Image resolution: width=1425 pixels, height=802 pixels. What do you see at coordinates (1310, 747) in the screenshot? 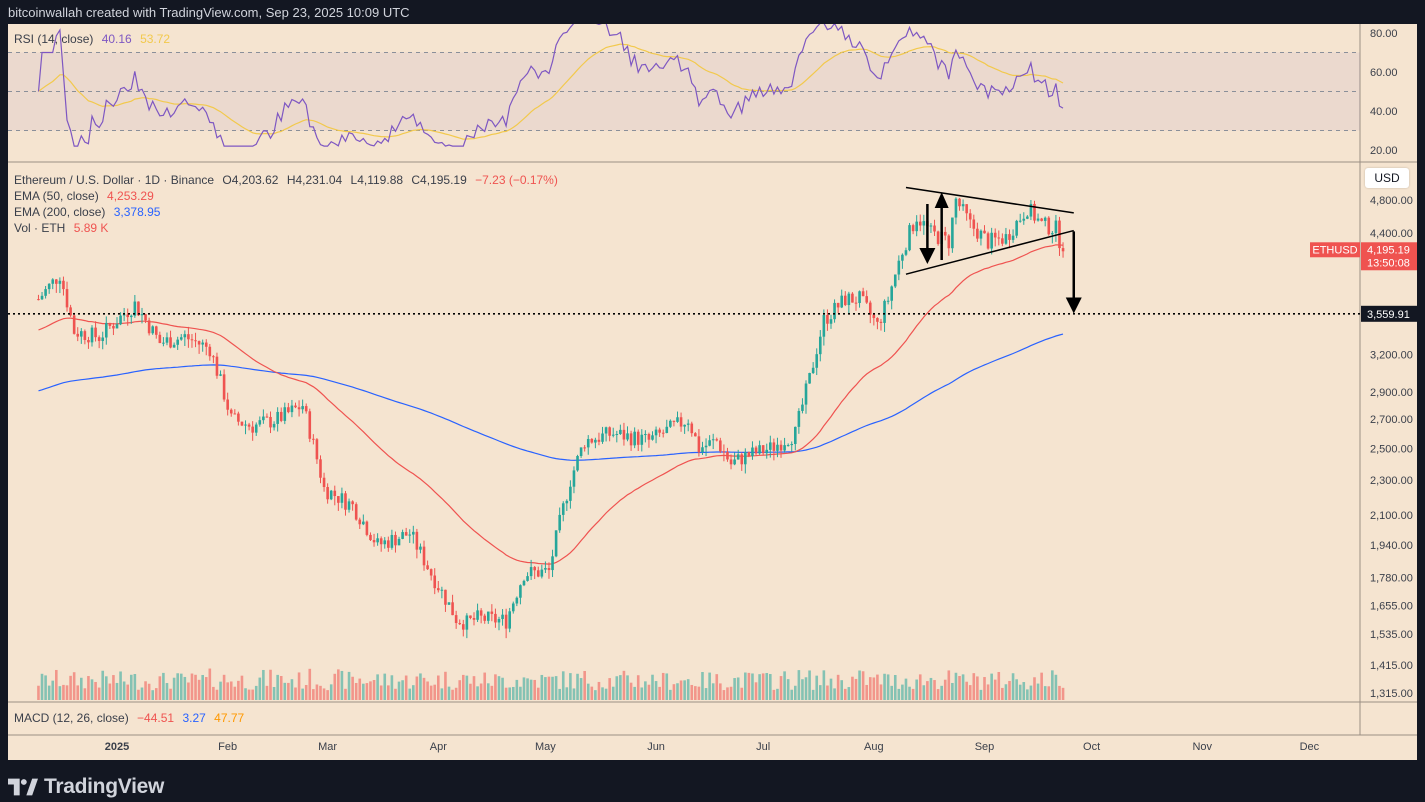
I see `time-axis-label: Dec` at bounding box center [1310, 747].